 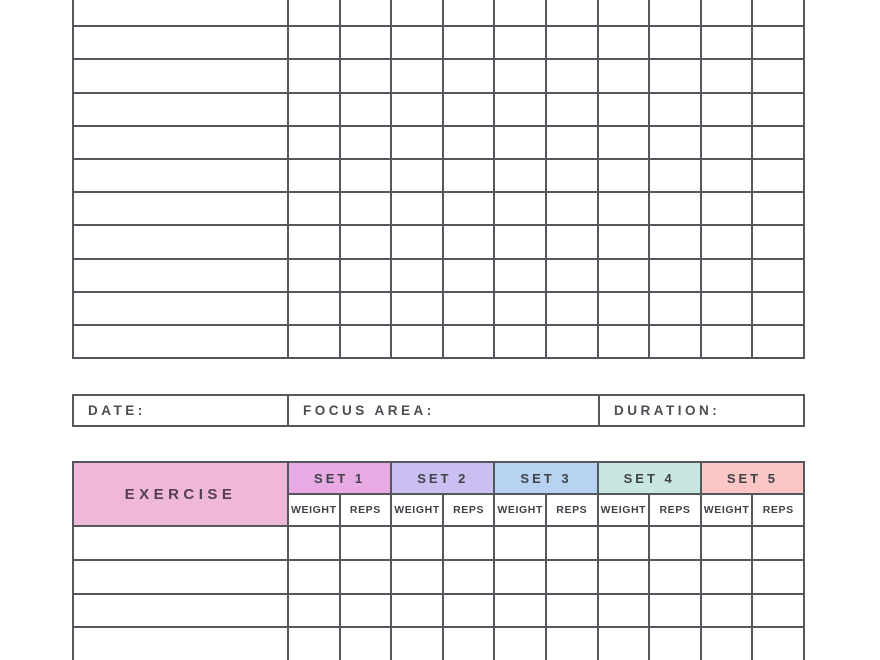 I want to click on duration-field: DURATION:, so click(x=701, y=410).